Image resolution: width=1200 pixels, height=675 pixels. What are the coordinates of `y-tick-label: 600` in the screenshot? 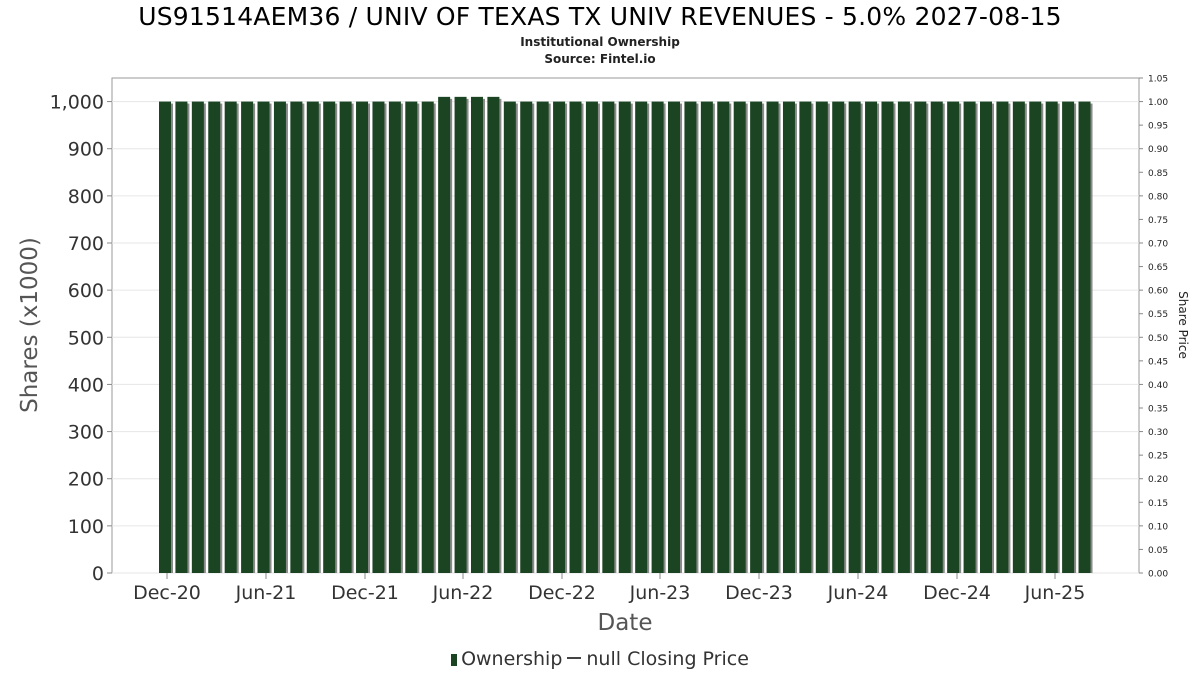 It's located at (86, 291).